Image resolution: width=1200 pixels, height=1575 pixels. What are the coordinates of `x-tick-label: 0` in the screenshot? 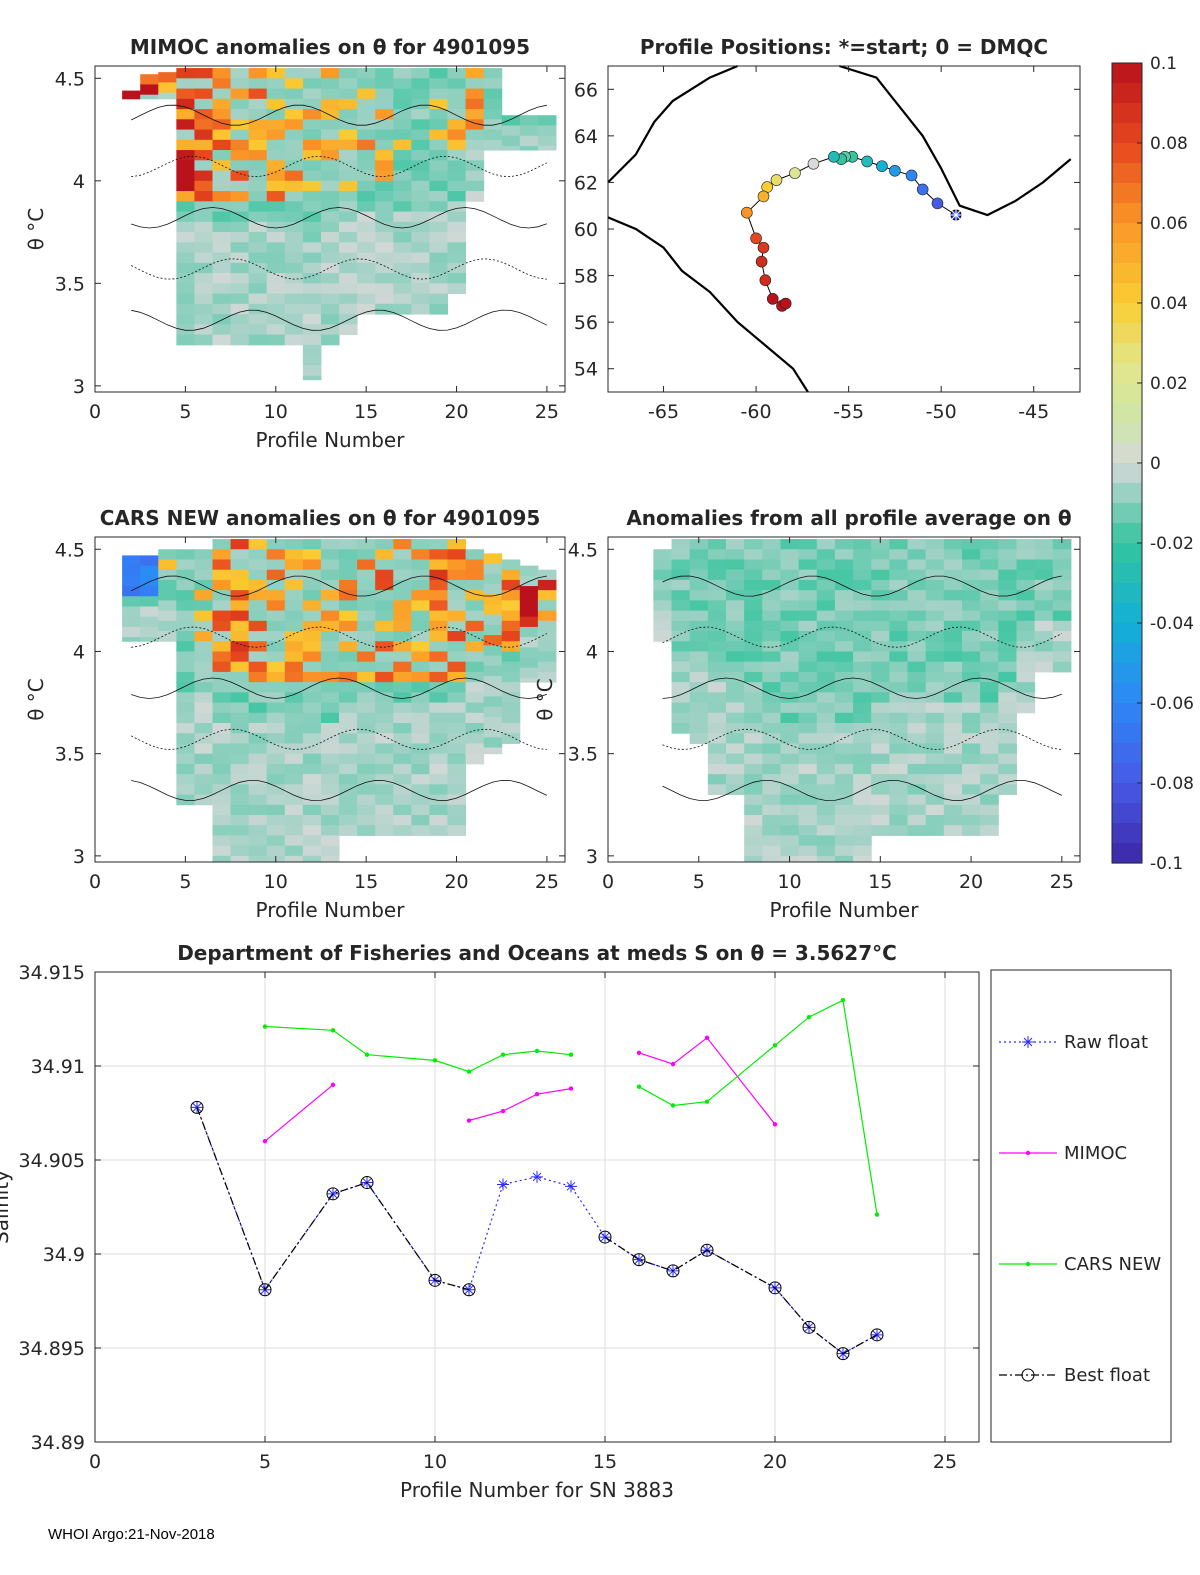 It's located at (95, 412).